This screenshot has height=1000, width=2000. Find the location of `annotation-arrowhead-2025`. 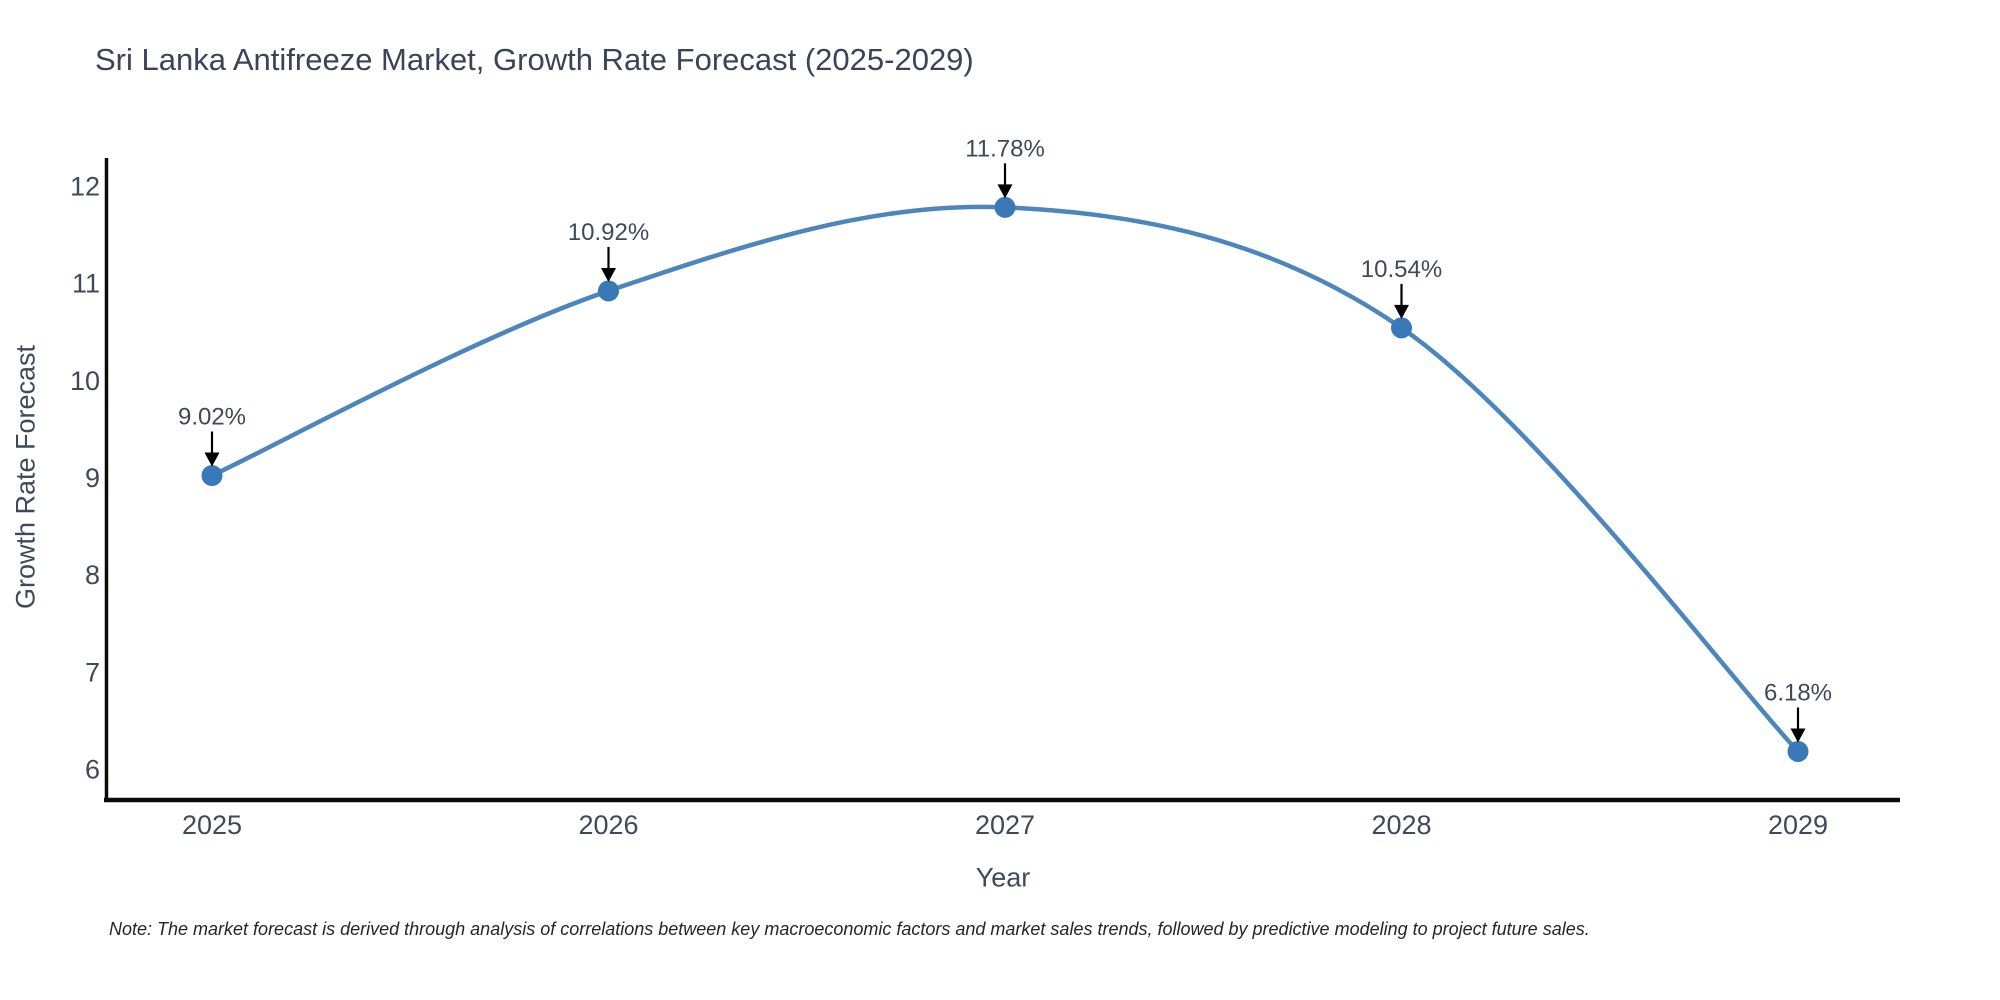

annotation-arrowhead-2025 is located at coordinates (212, 459).